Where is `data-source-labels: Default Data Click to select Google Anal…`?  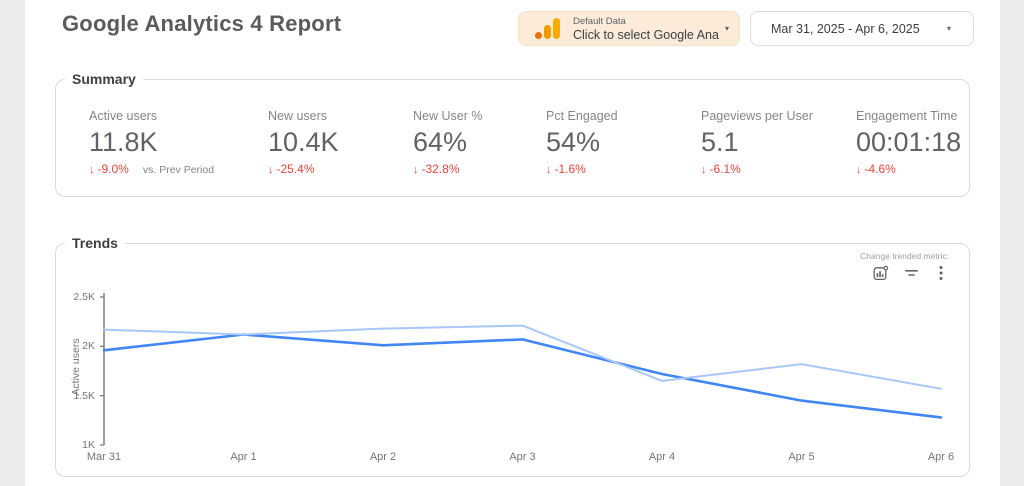
data-source-labels: Default Data Click to select Google Anal… is located at coordinates (646, 29).